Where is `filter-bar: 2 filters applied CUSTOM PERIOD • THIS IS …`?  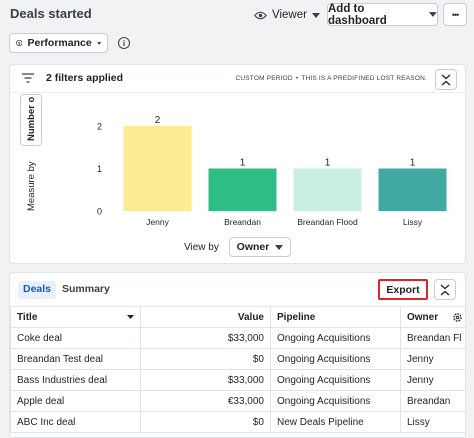
filter-bar: 2 filters applied CUSTOM PERIOD • THIS IS … is located at coordinates (237, 79).